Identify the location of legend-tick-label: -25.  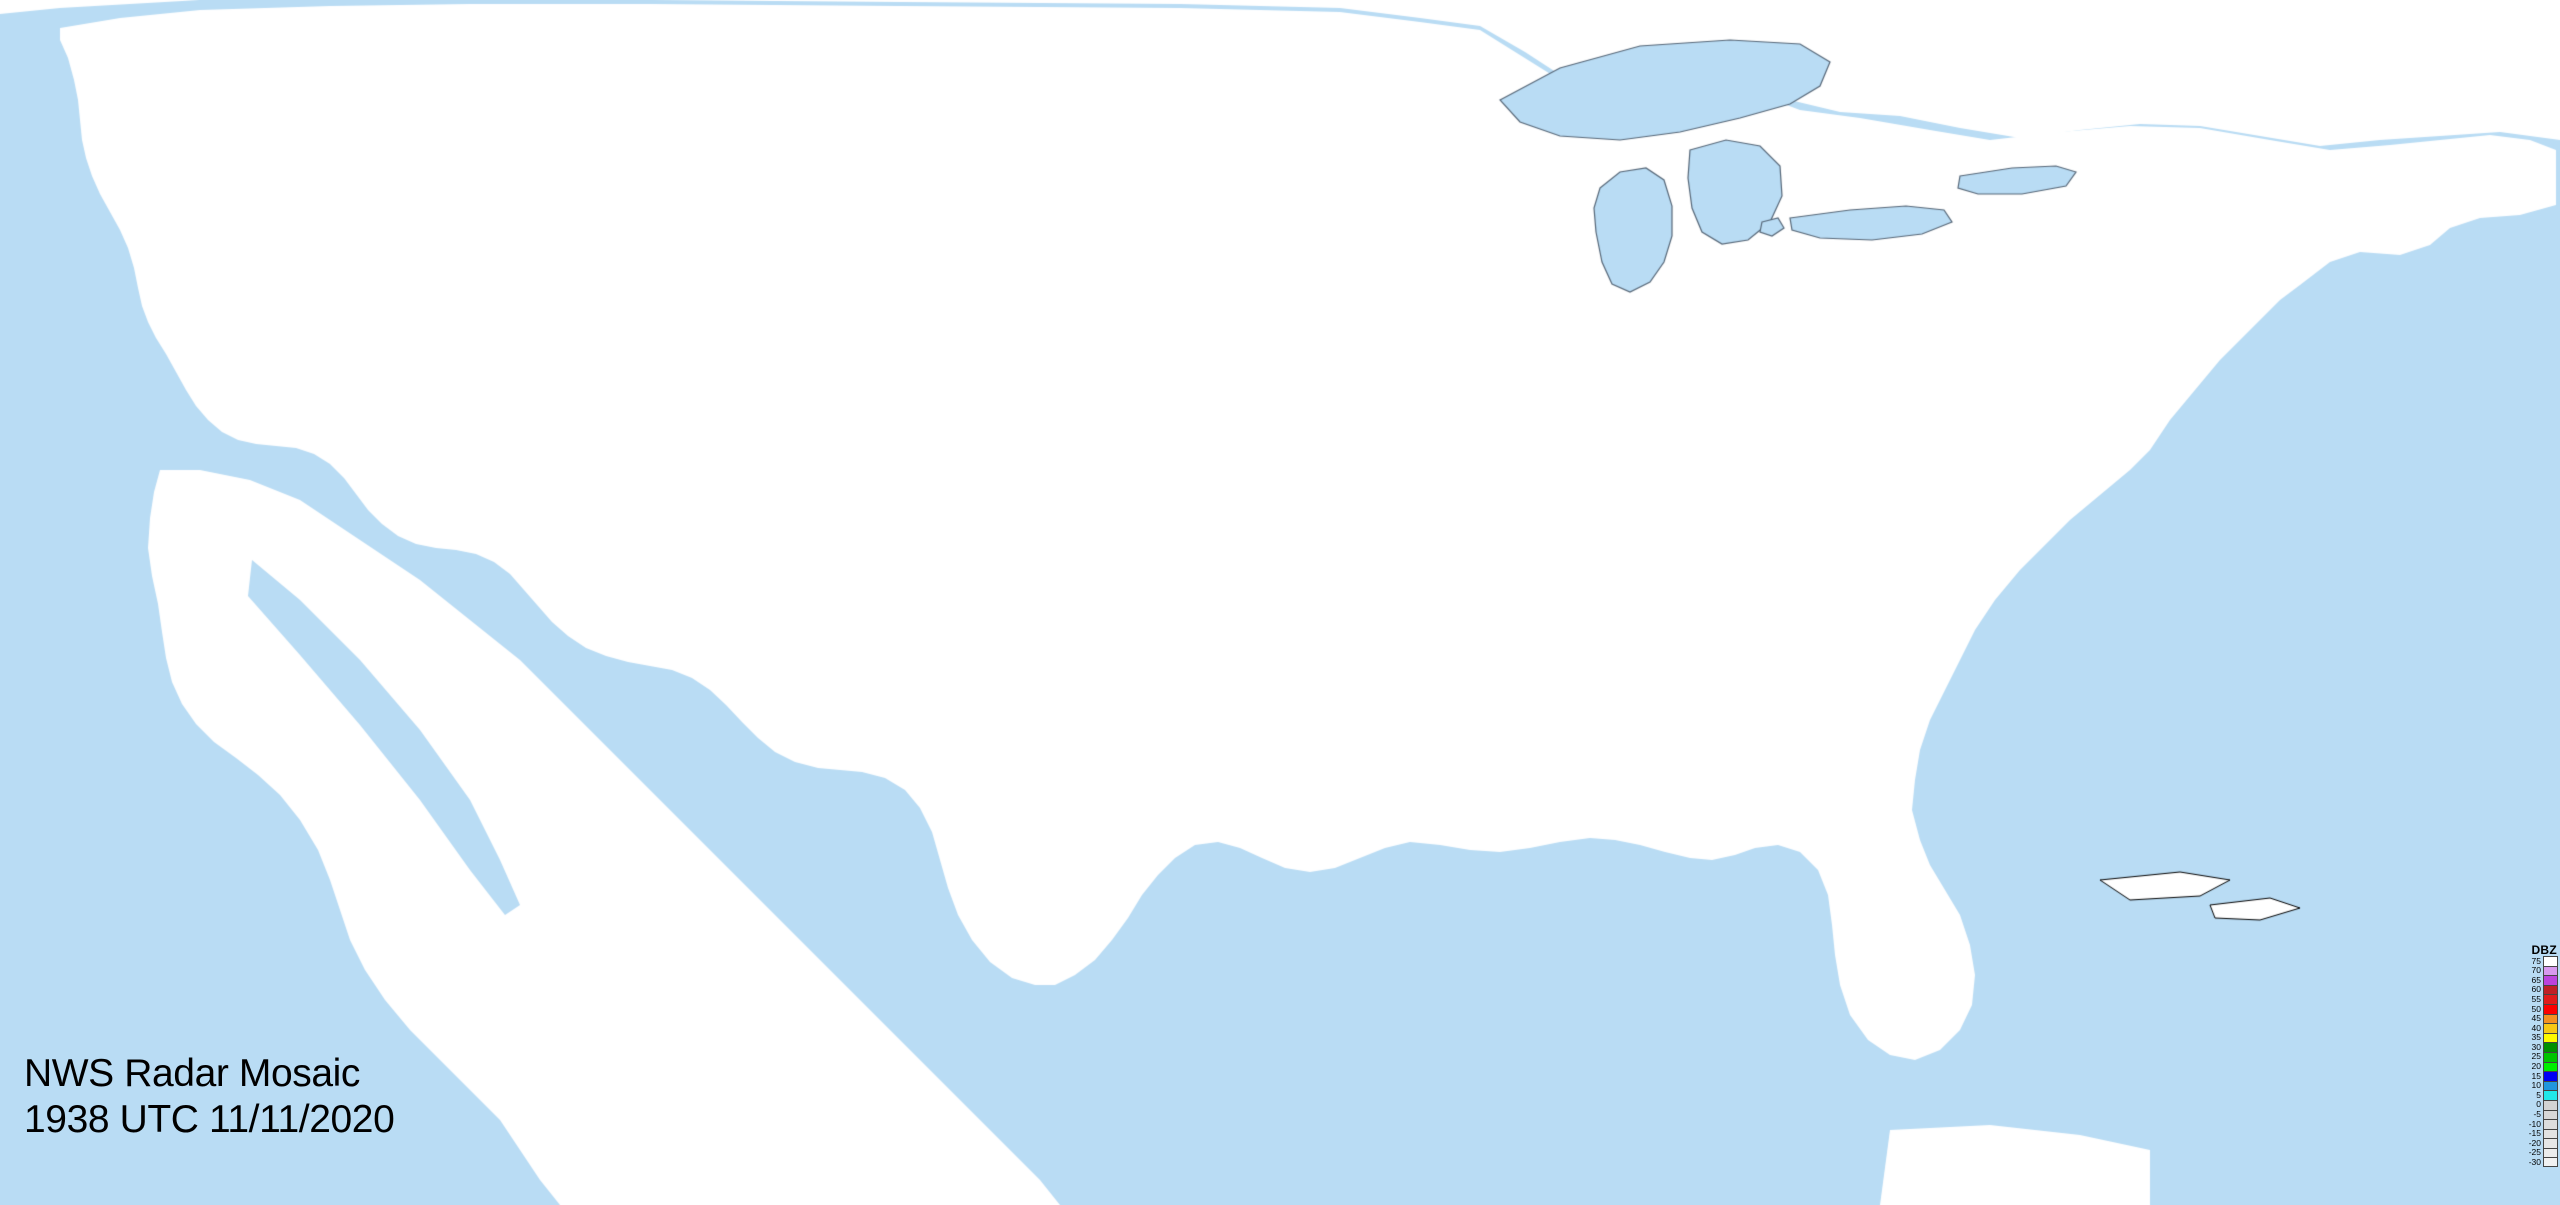
(2534, 1152).